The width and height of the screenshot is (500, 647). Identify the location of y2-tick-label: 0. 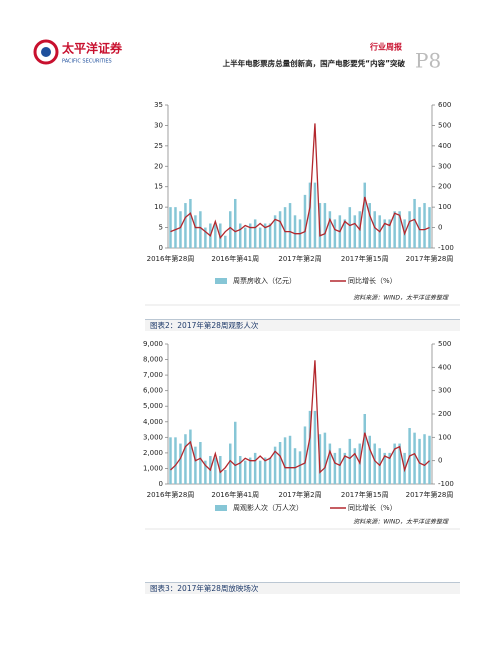
(440, 461).